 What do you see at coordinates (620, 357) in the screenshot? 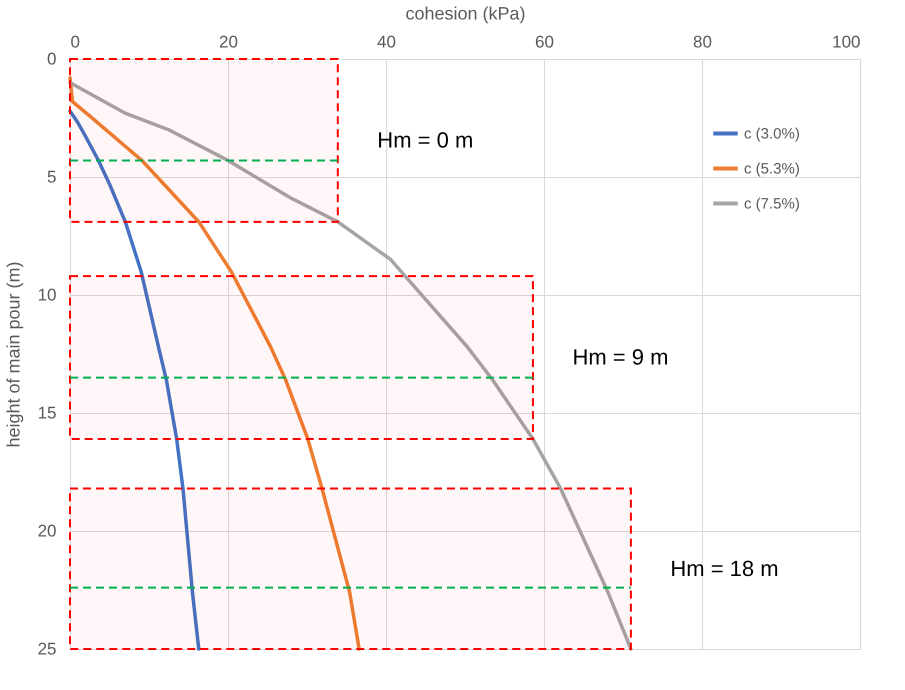
I see `band-label: Hm = 9 m` at bounding box center [620, 357].